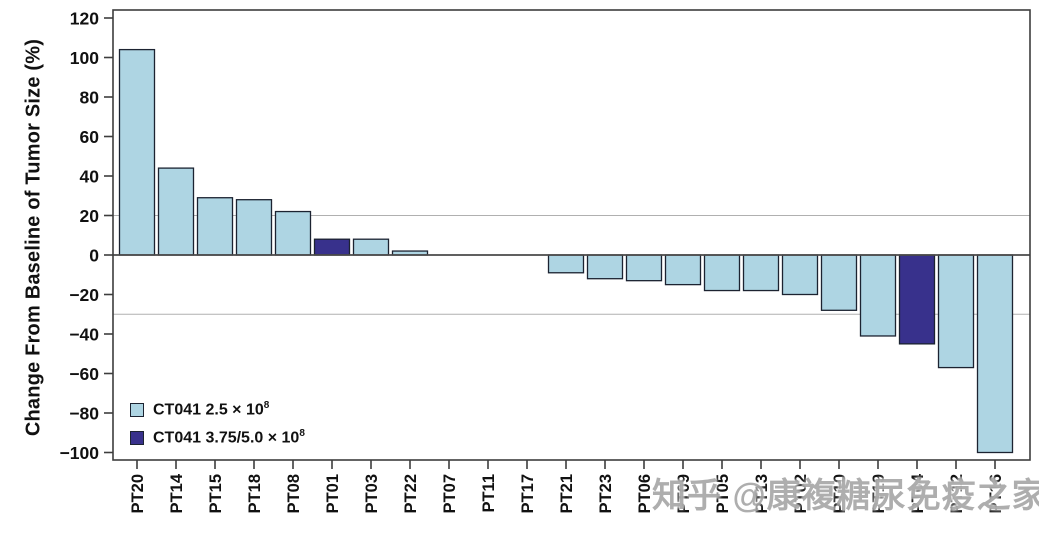  I want to click on bar-PT12, so click(956, 311).